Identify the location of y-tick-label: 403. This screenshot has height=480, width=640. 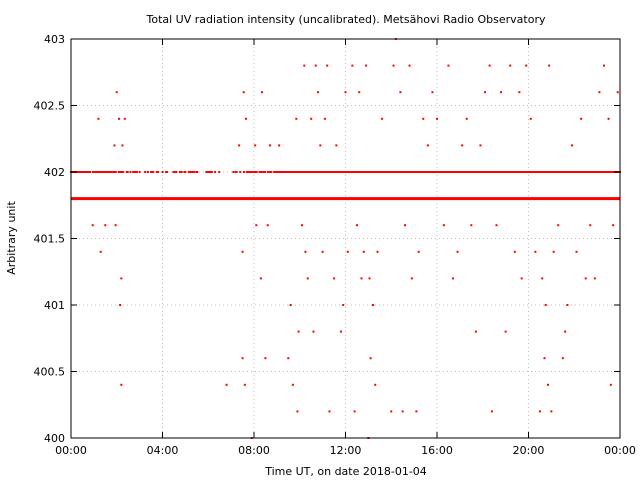
(54, 39).